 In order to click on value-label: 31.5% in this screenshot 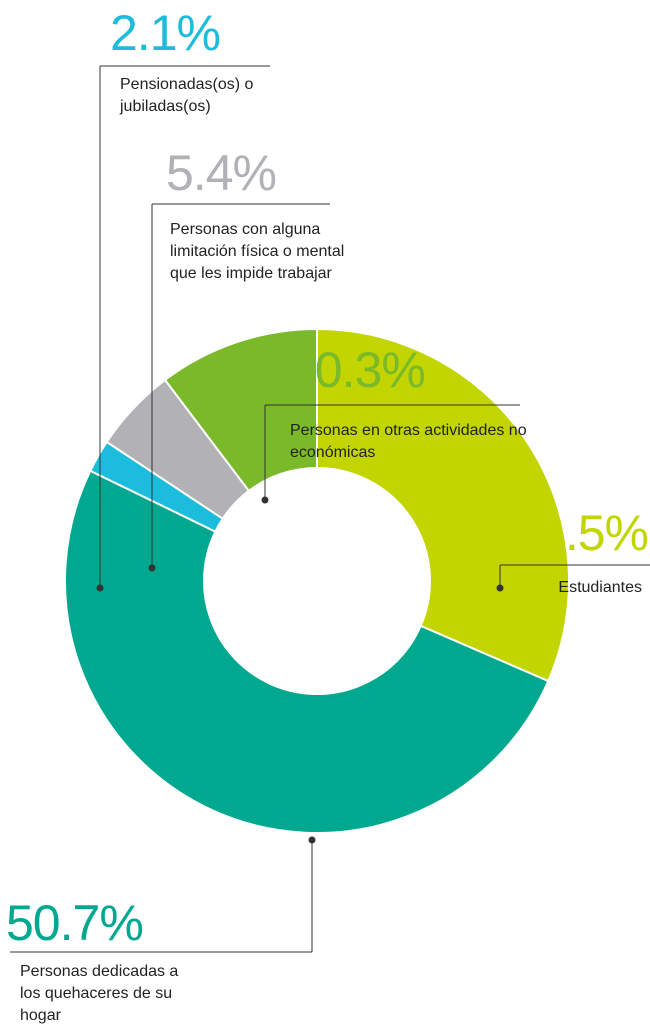, I will do `click(580, 533)`.